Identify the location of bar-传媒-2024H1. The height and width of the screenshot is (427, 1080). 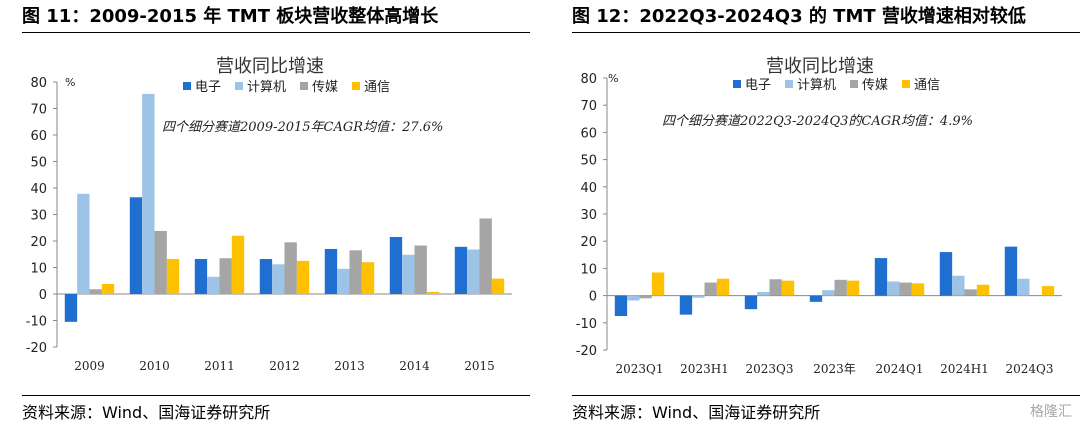
(970, 292).